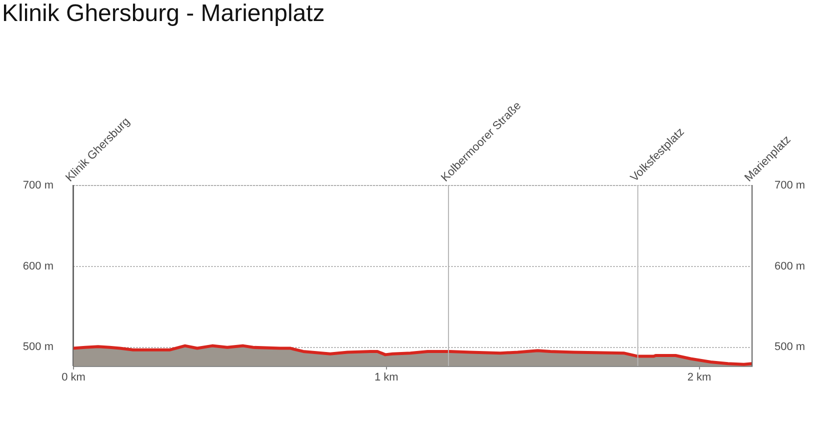  I want to click on chart-title: Klinik Ghersburg - Marienplatz, so click(163, 13).